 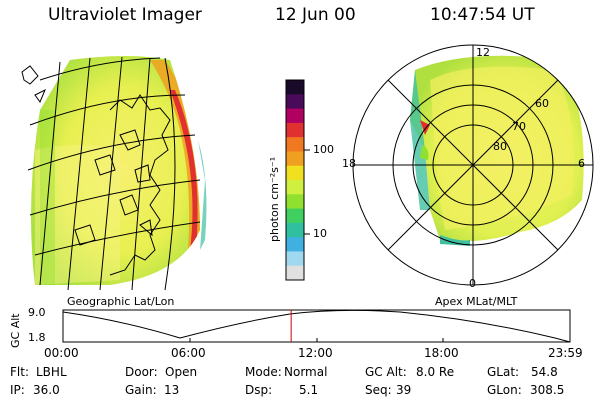 I want to click on colorbar-label: photon cm⁻²s⁻¹, so click(x=274, y=199).